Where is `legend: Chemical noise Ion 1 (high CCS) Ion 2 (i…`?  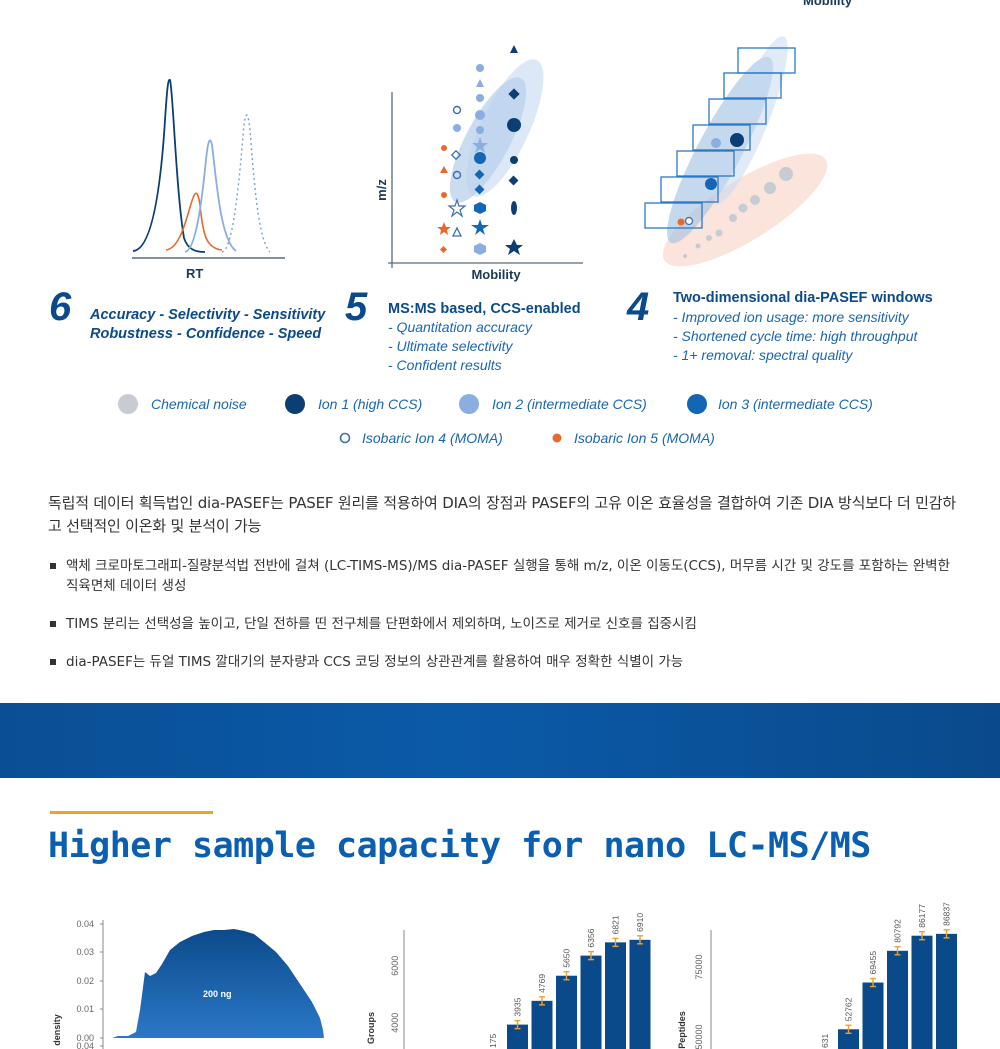
legend: Chemical noise Ion 1 (high CCS) Ion 2 (i… is located at coordinates (495, 420).